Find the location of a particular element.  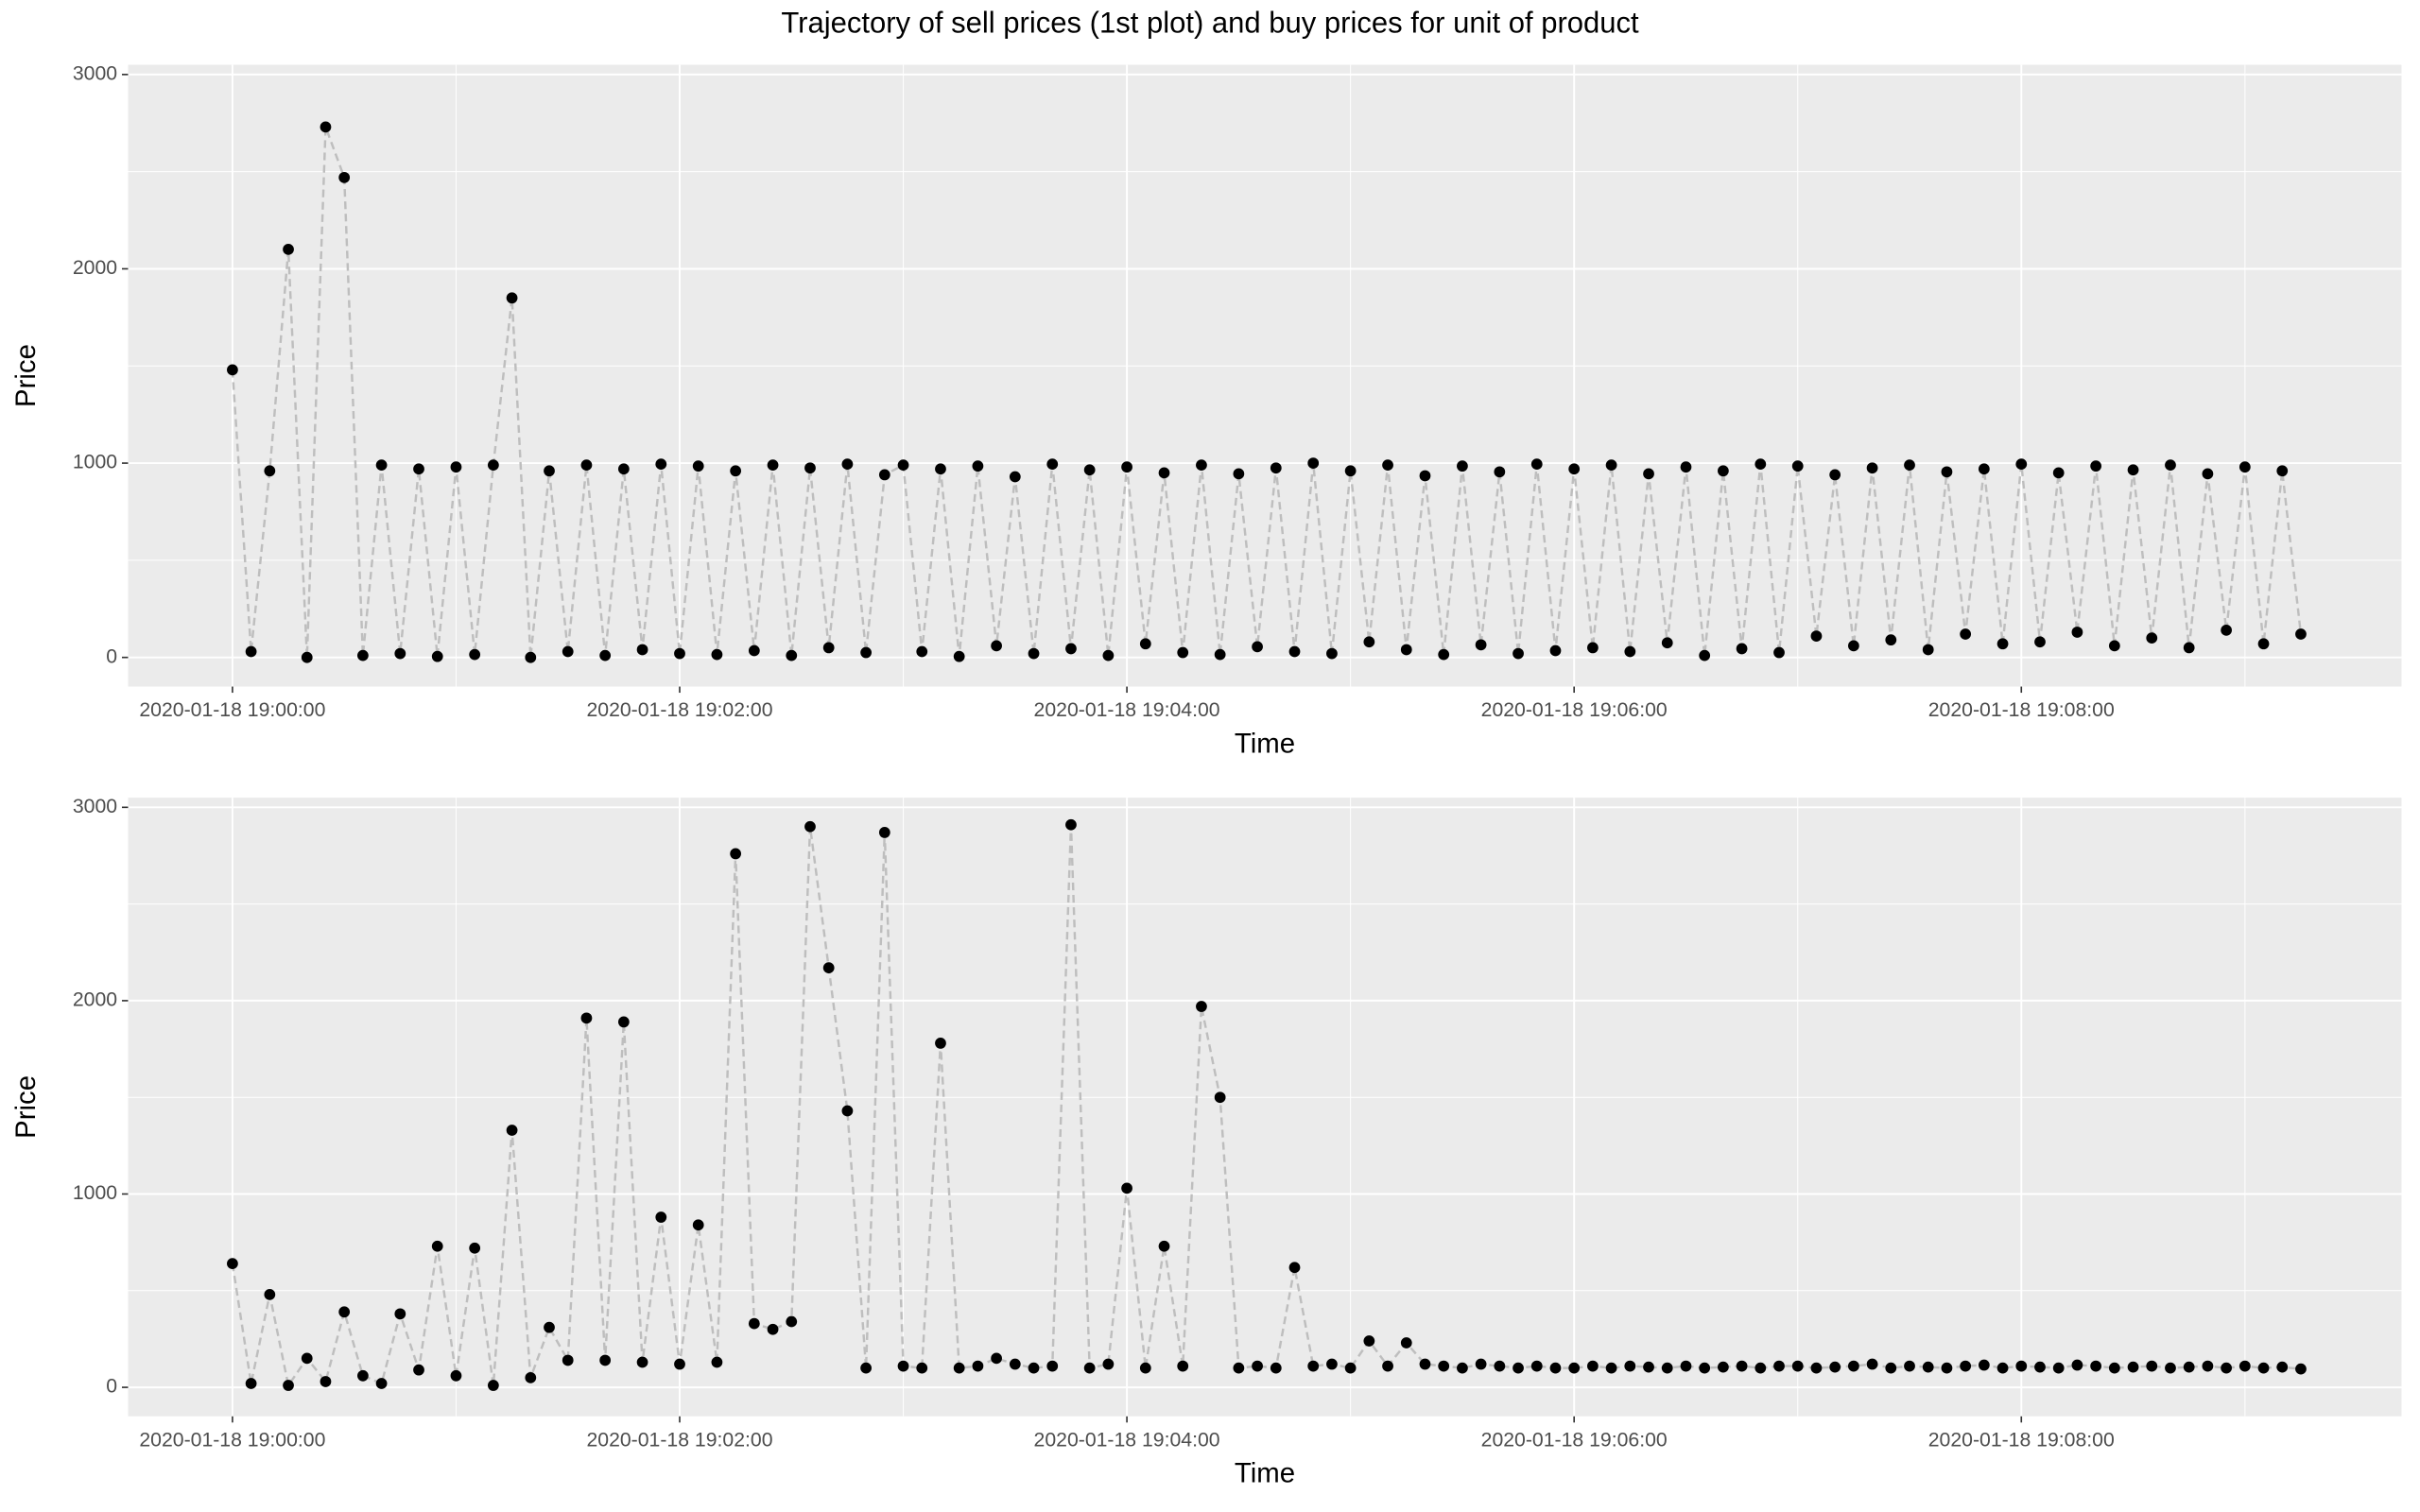

y-axis-title: Price is located at coordinates (26, 375).